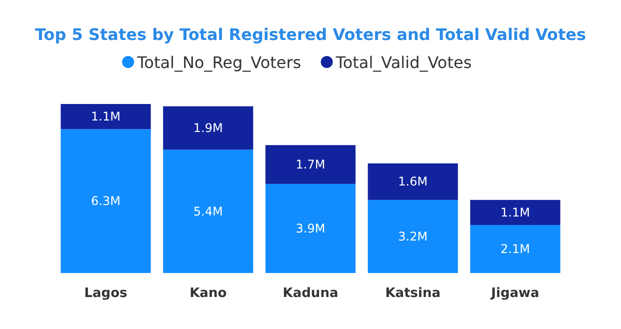 The width and height of the screenshot is (621, 329). I want to click on data-label: 2.1M, so click(515, 249).